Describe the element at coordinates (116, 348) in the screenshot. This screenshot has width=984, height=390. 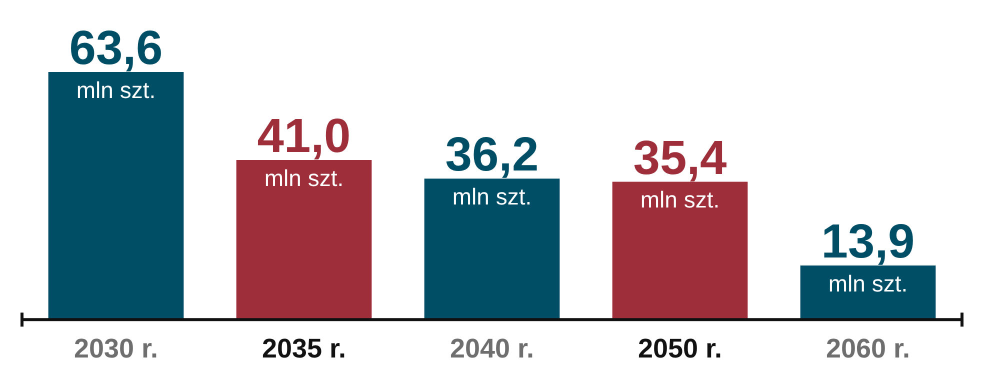
I see `x-tick-label: 2030 r.` at that location.